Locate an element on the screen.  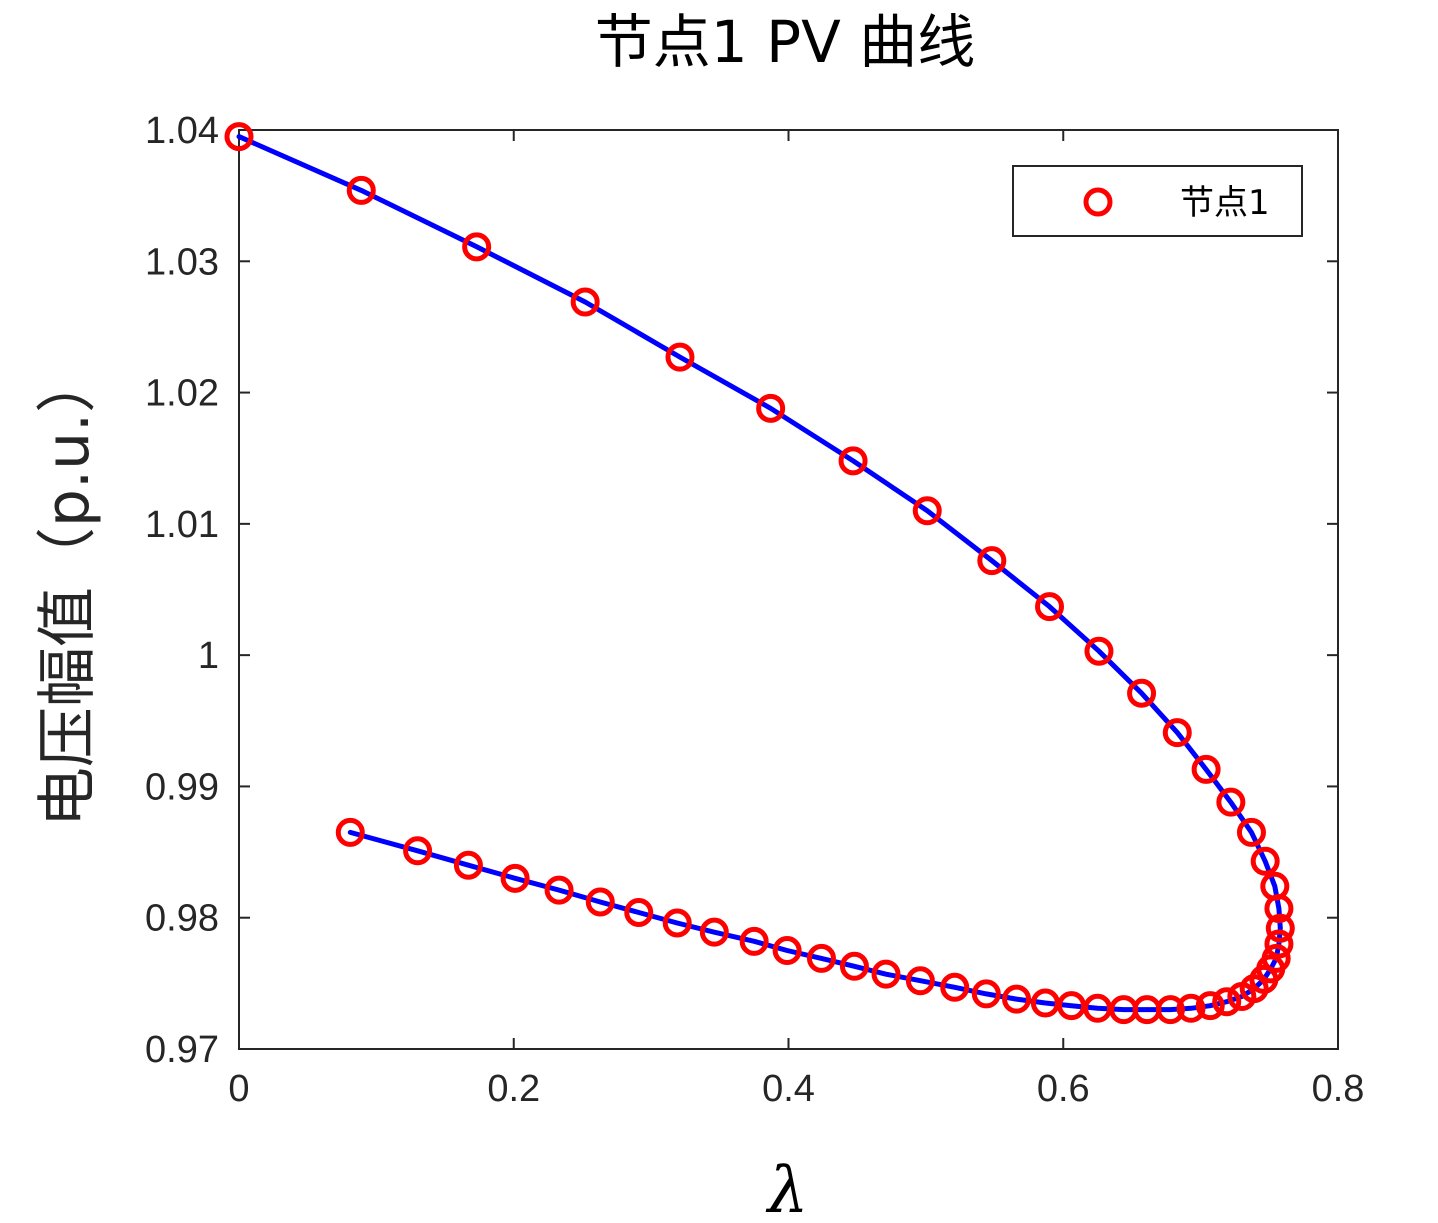
x-tick-label: 0.6 is located at coordinates (1063, 1089).